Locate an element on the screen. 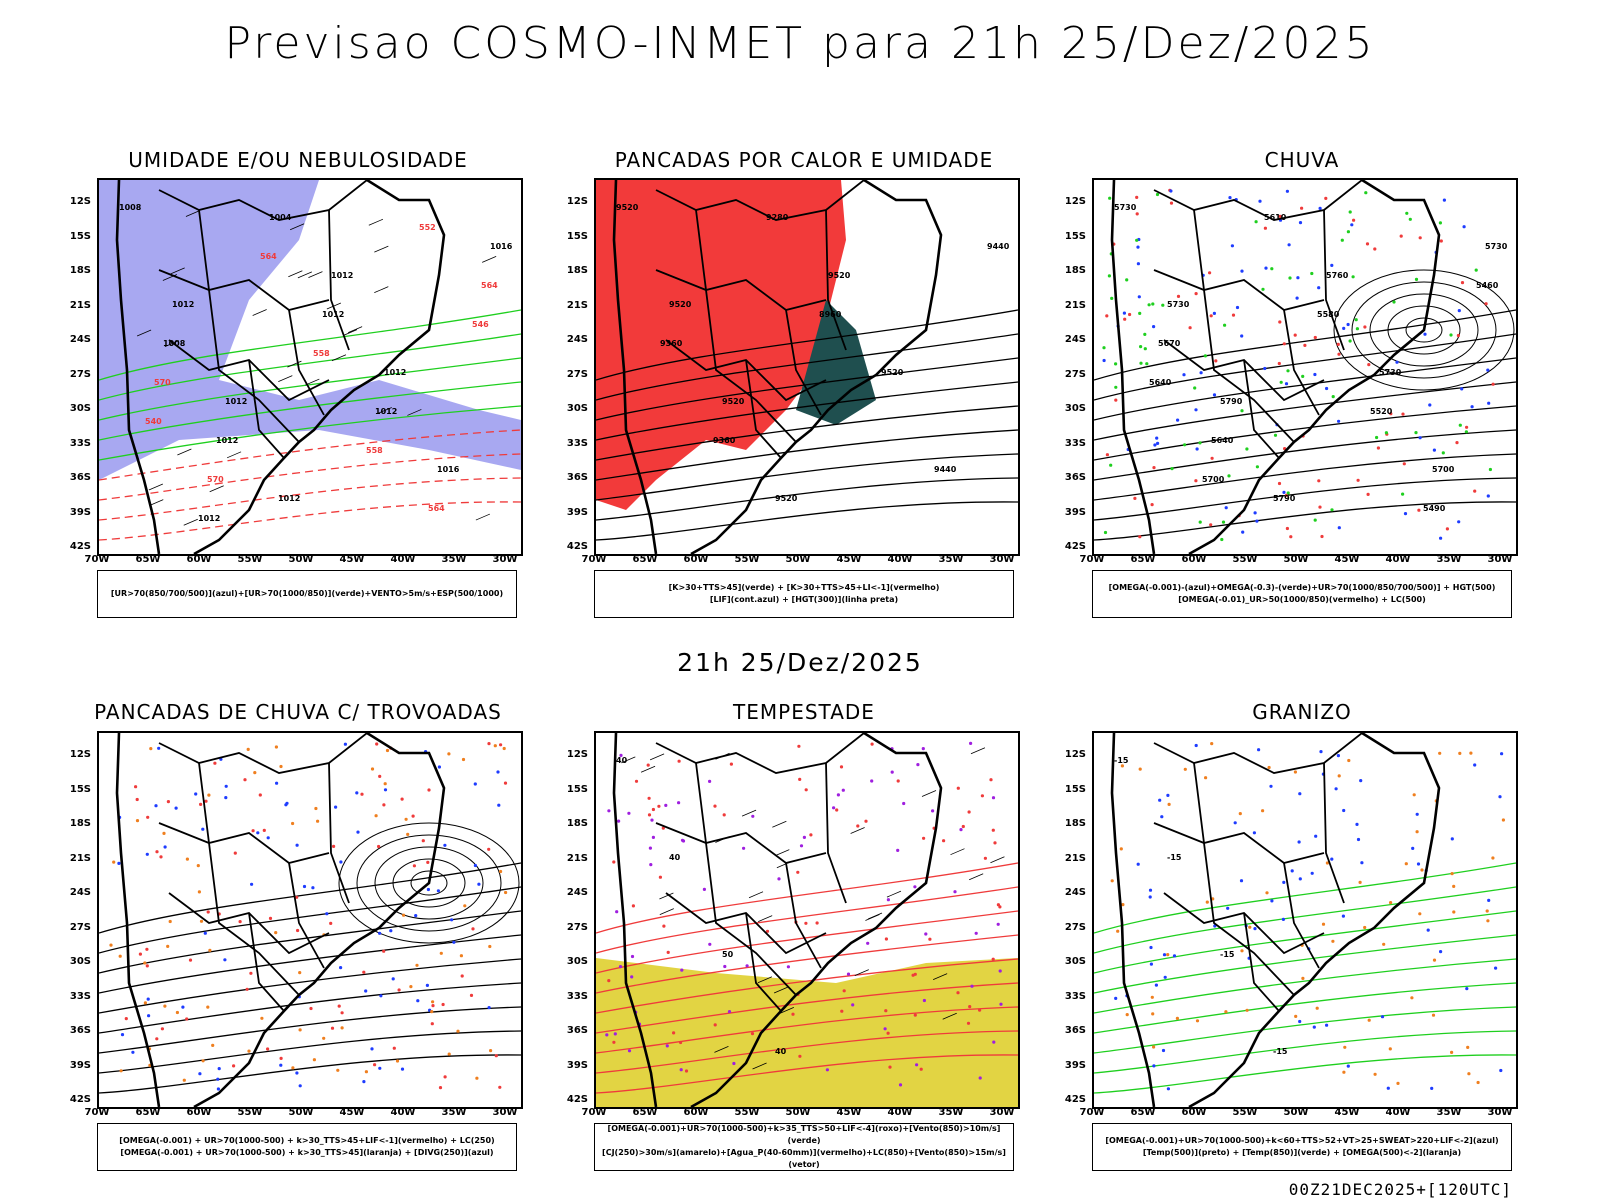 The image size is (1600, 1200). lat-tick-label: 24S is located at coordinates (577, 892).